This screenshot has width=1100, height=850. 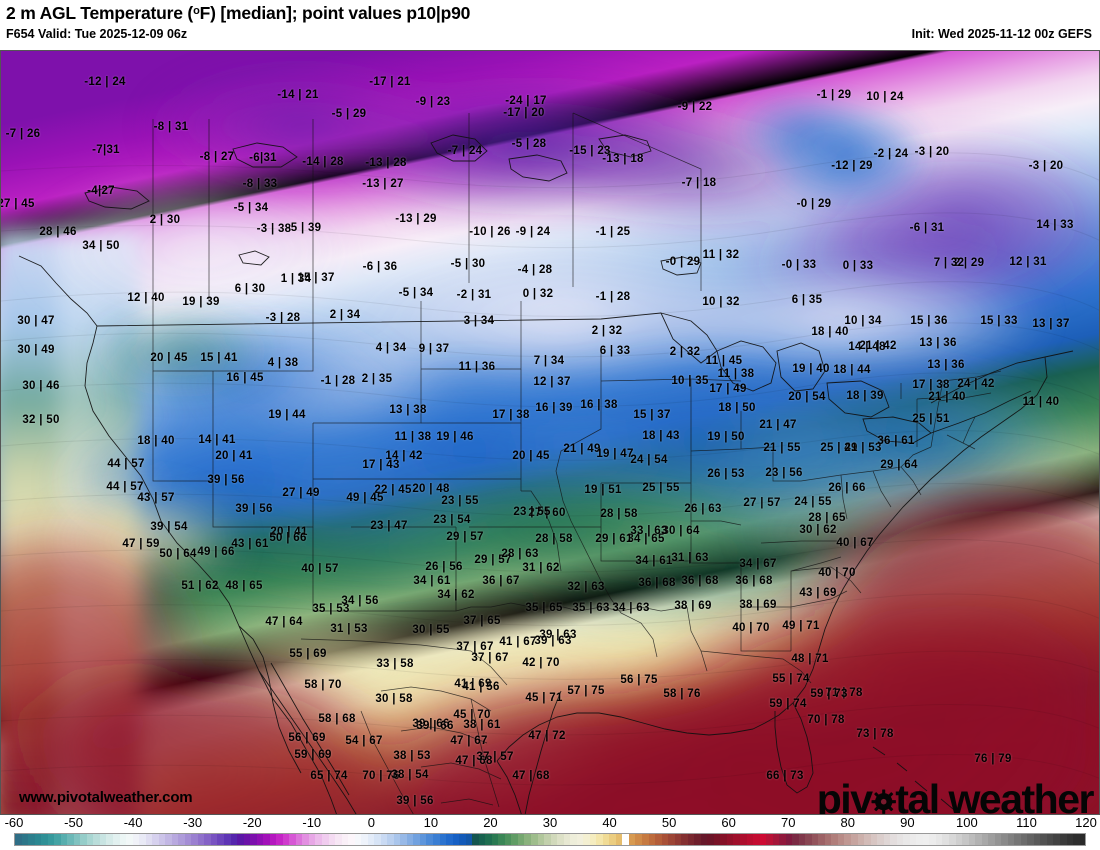 I want to click on point-value-label: 14 | 42, so click(x=404, y=456).